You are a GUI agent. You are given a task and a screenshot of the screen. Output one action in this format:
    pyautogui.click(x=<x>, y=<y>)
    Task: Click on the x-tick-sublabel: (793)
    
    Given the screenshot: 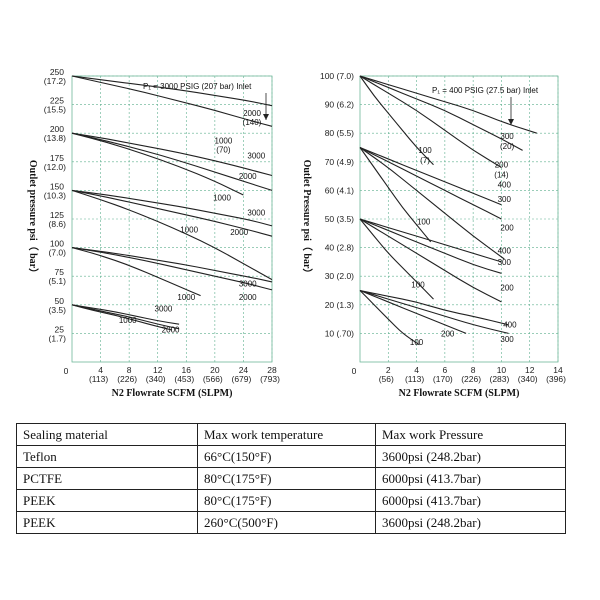 What is the action you would take?
    pyautogui.click(x=270, y=379)
    